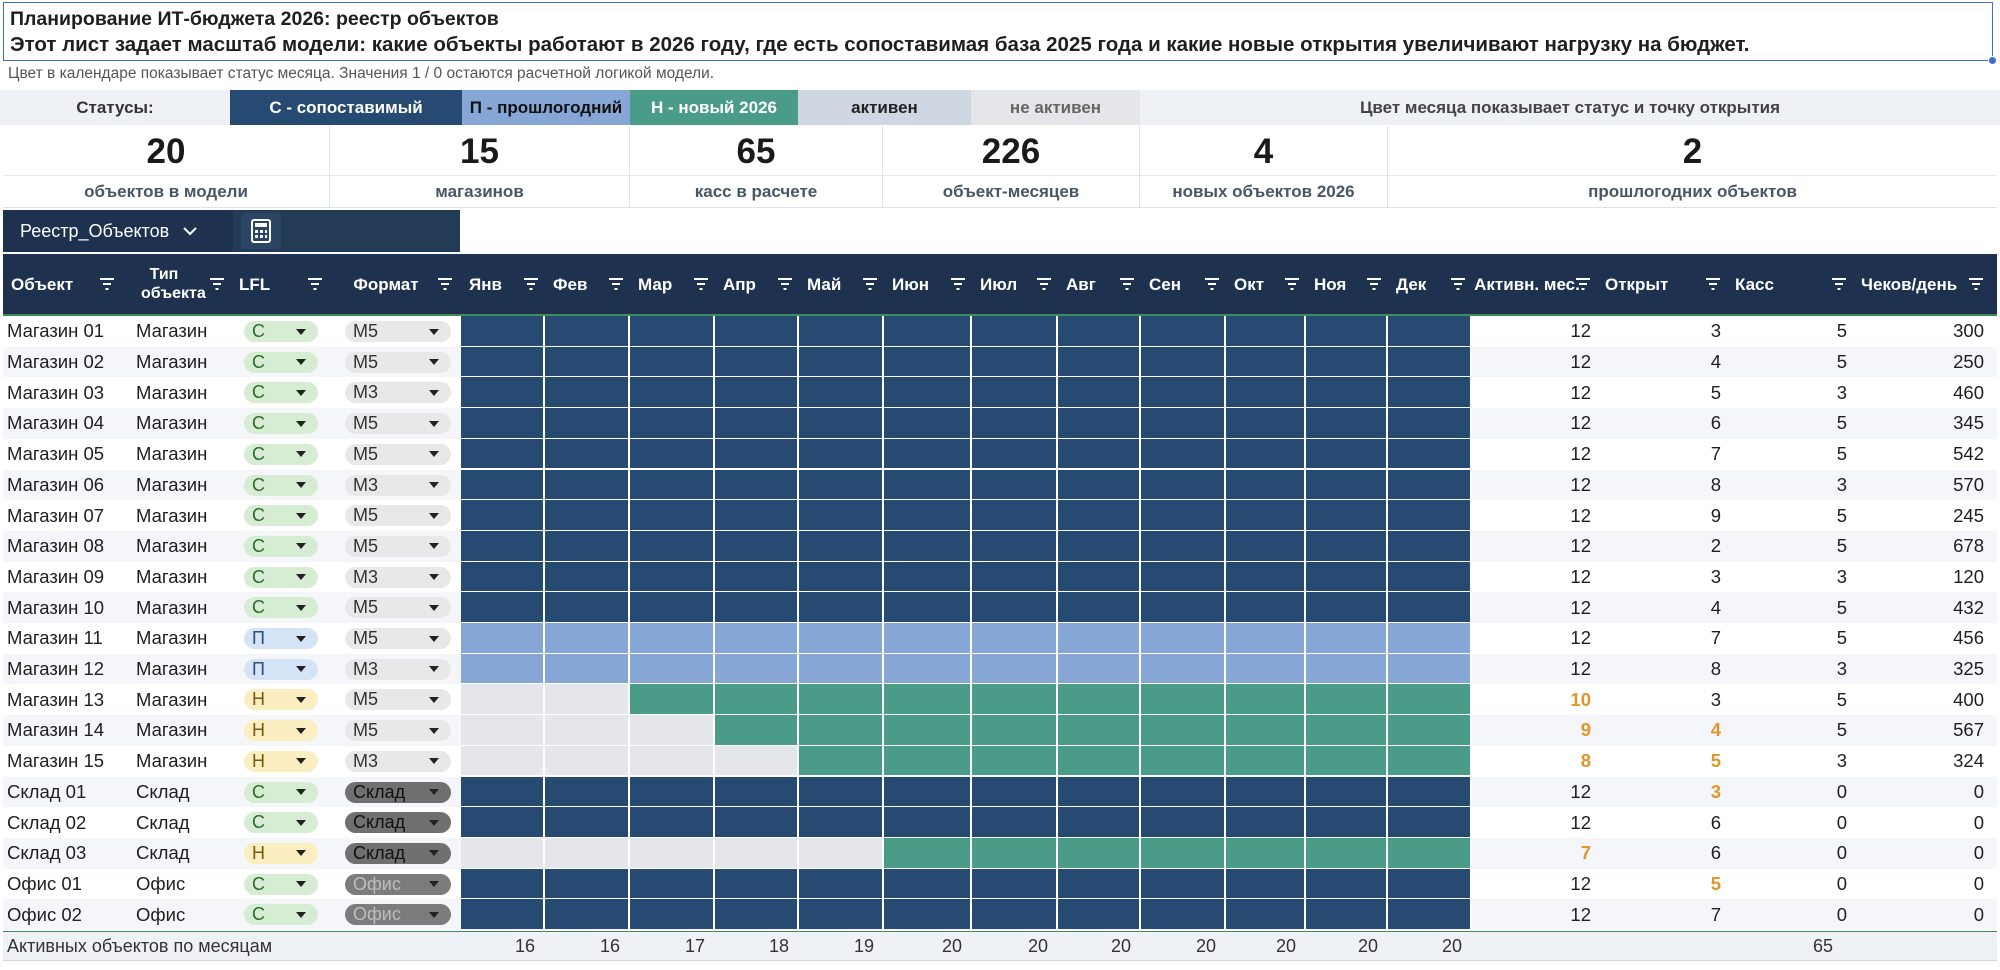  I want to click on object-name-cell: Магазин 05, so click(56, 454).